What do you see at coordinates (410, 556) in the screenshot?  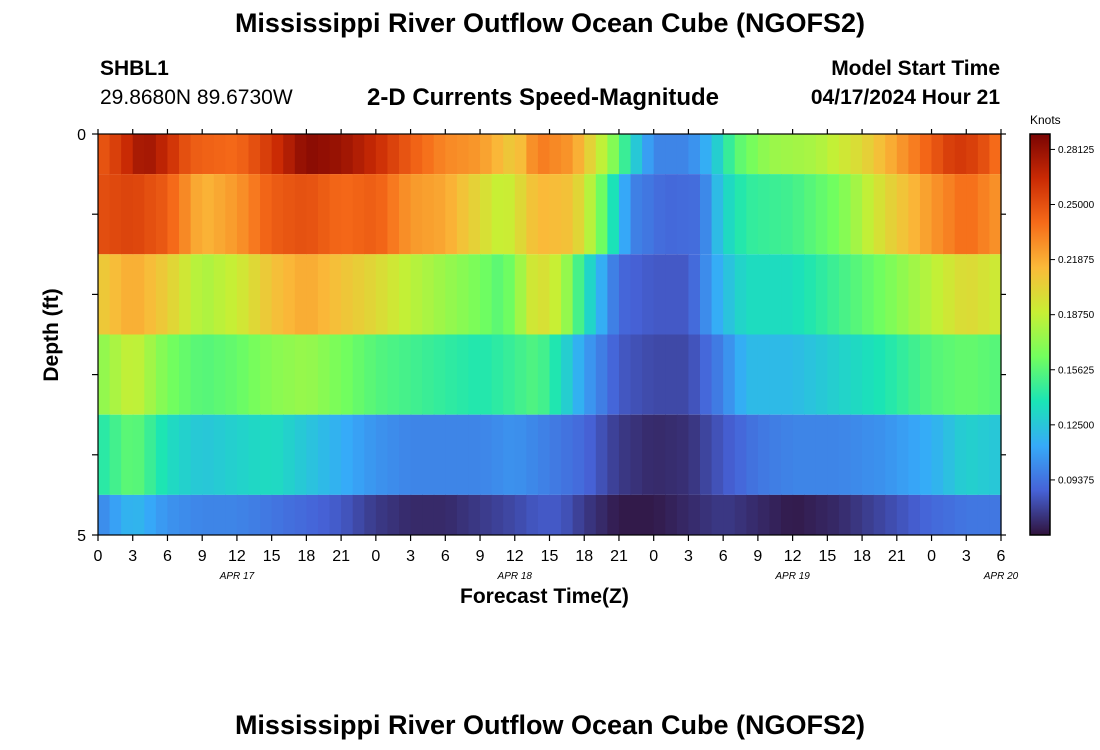 I see `x-tick-label: 3` at bounding box center [410, 556].